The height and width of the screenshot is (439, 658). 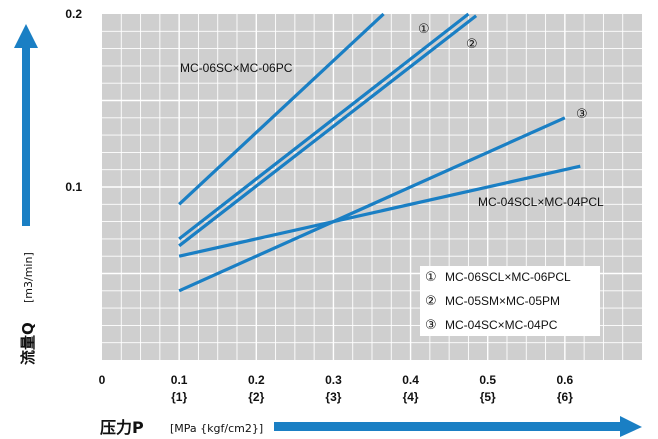 What do you see at coordinates (431, 301) in the screenshot?
I see `legend-marker-2: ②` at bounding box center [431, 301].